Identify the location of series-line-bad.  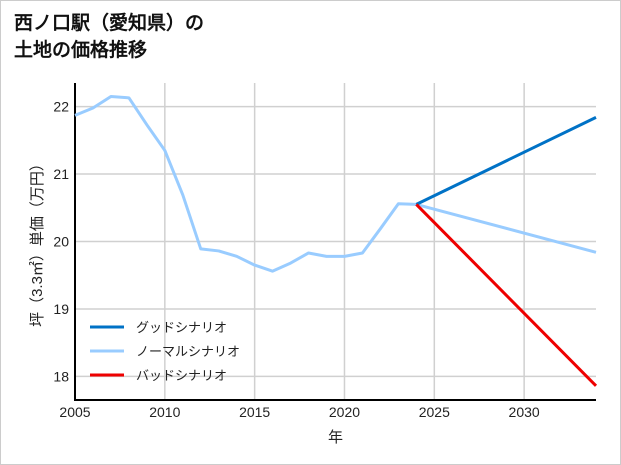
(506, 295).